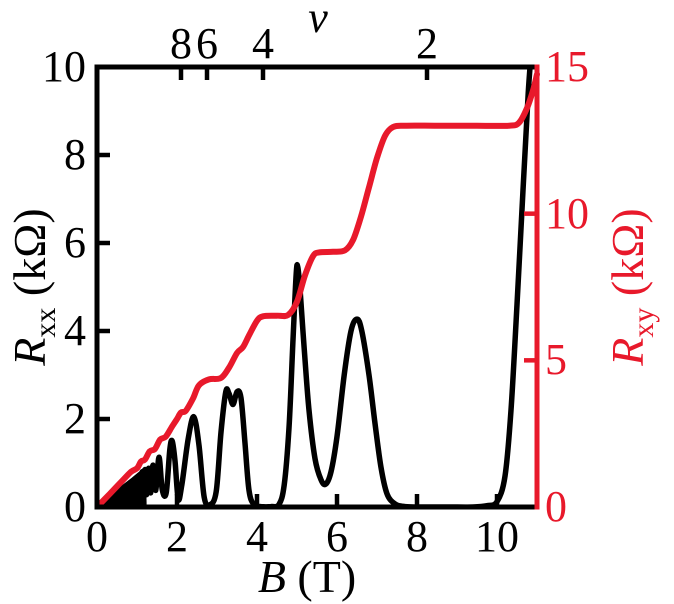  I want to click on nu-tick-label: 8, so click(181, 43).